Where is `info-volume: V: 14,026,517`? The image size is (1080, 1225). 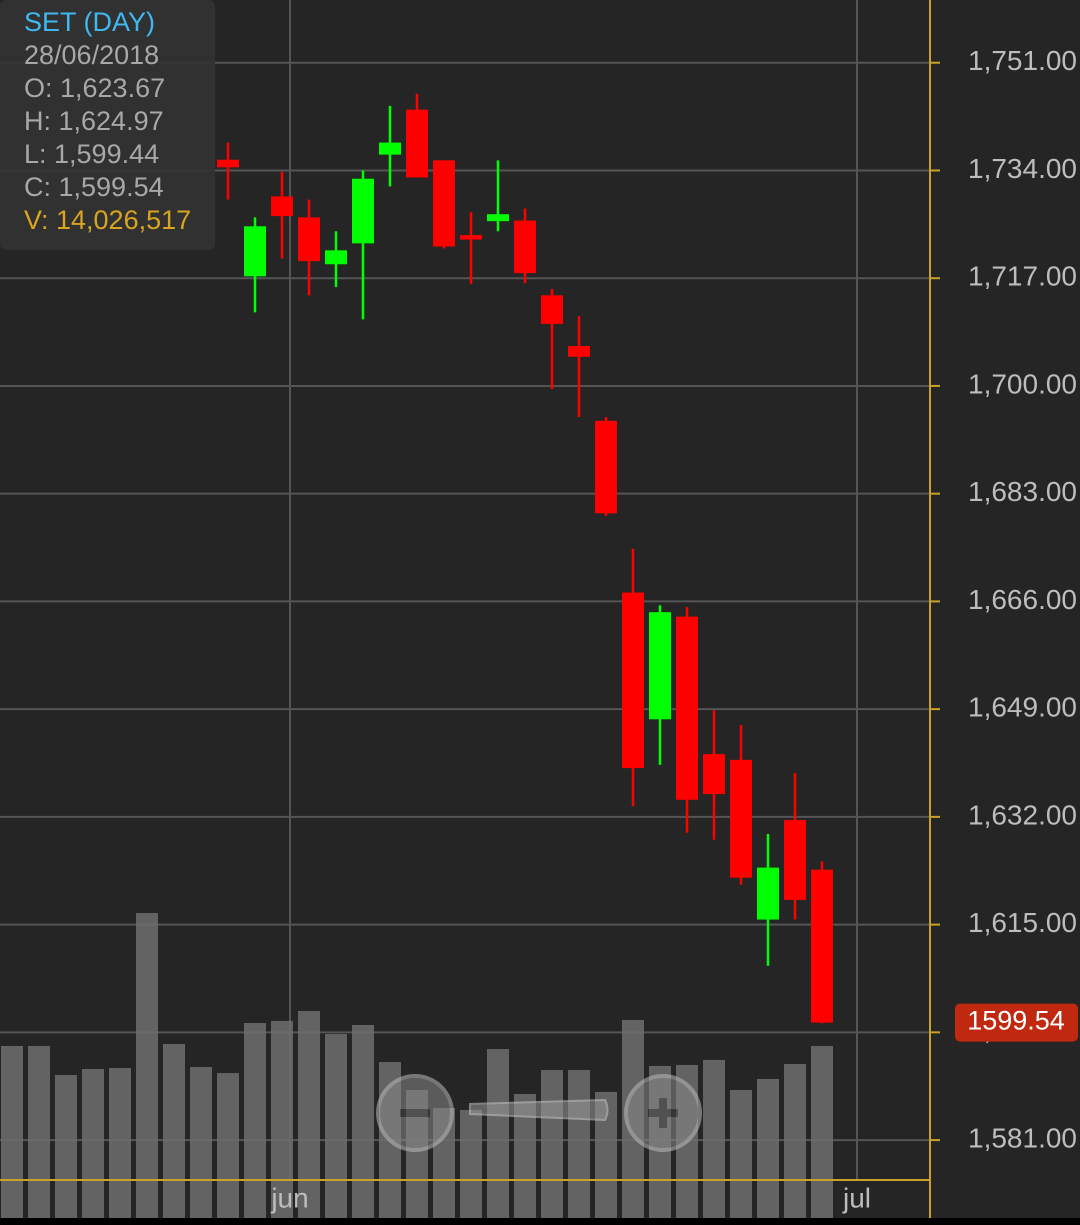 info-volume: V: 14,026,517 is located at coordinates (107, 220).